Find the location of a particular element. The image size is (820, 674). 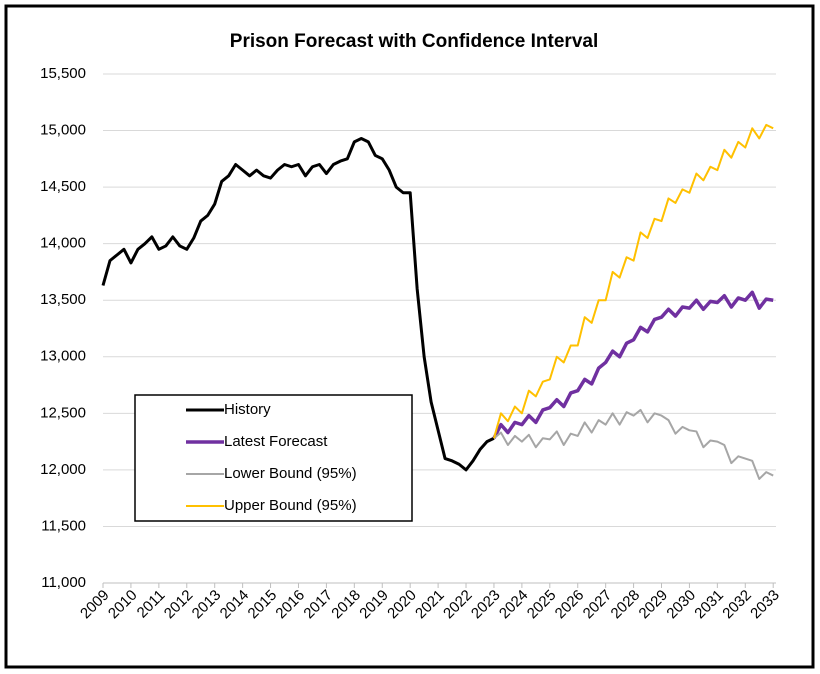

legend-label: History is located at coordinates (247, 409).